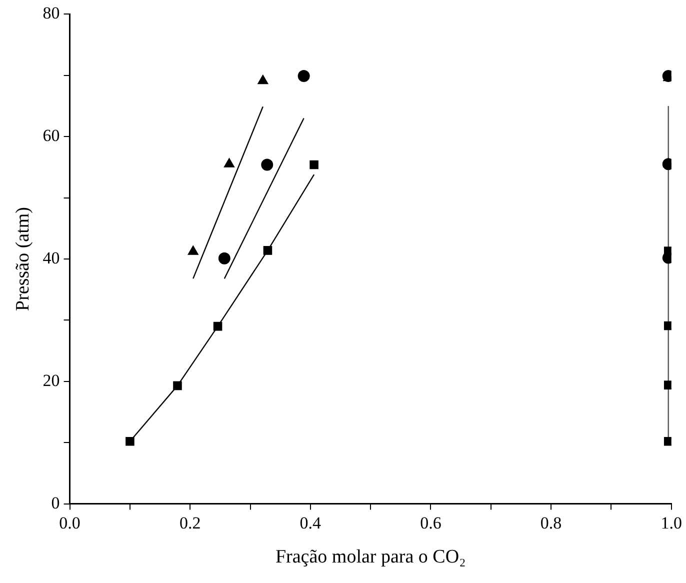  What do you see at coordinates (190, 522) in the screenshot?
I see `x-tick-label: 0.2` at bounding box center [190, 522].